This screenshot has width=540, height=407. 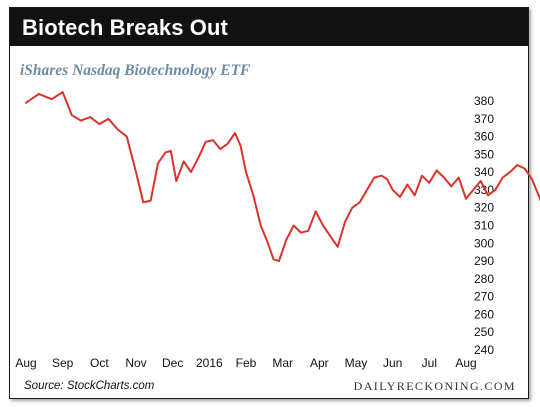 I want to click on x-tick-label: Dec, so click(x=172, y=363).